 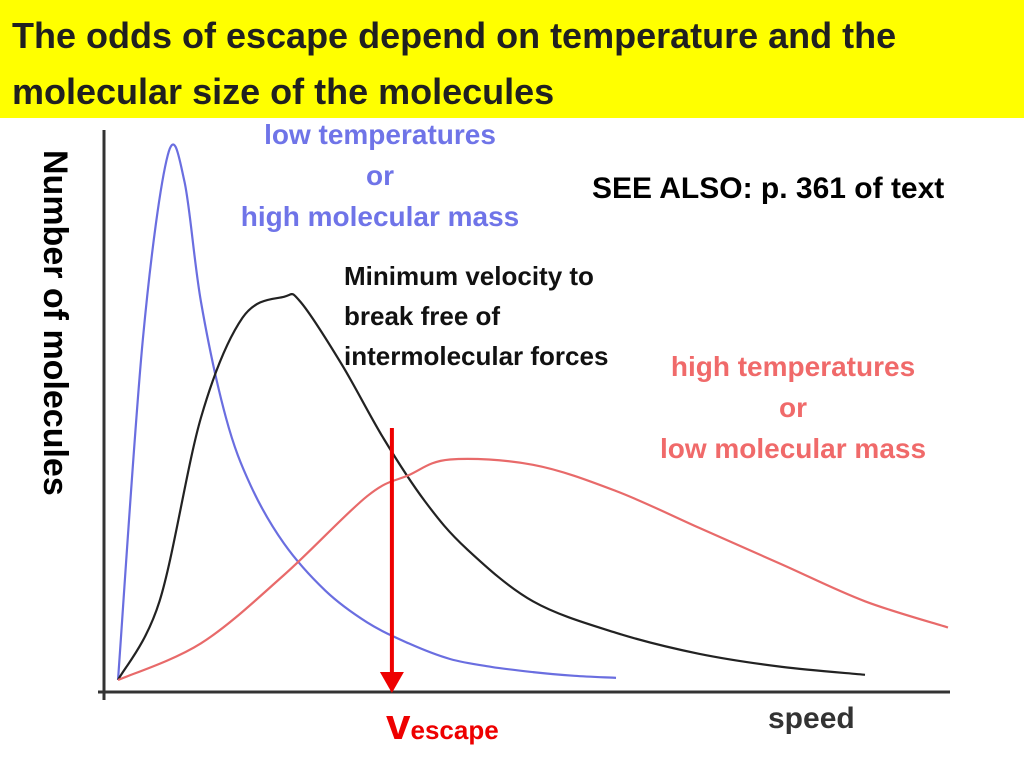 I want to click on x-axis-label: speed, so click(x=811, y=718).